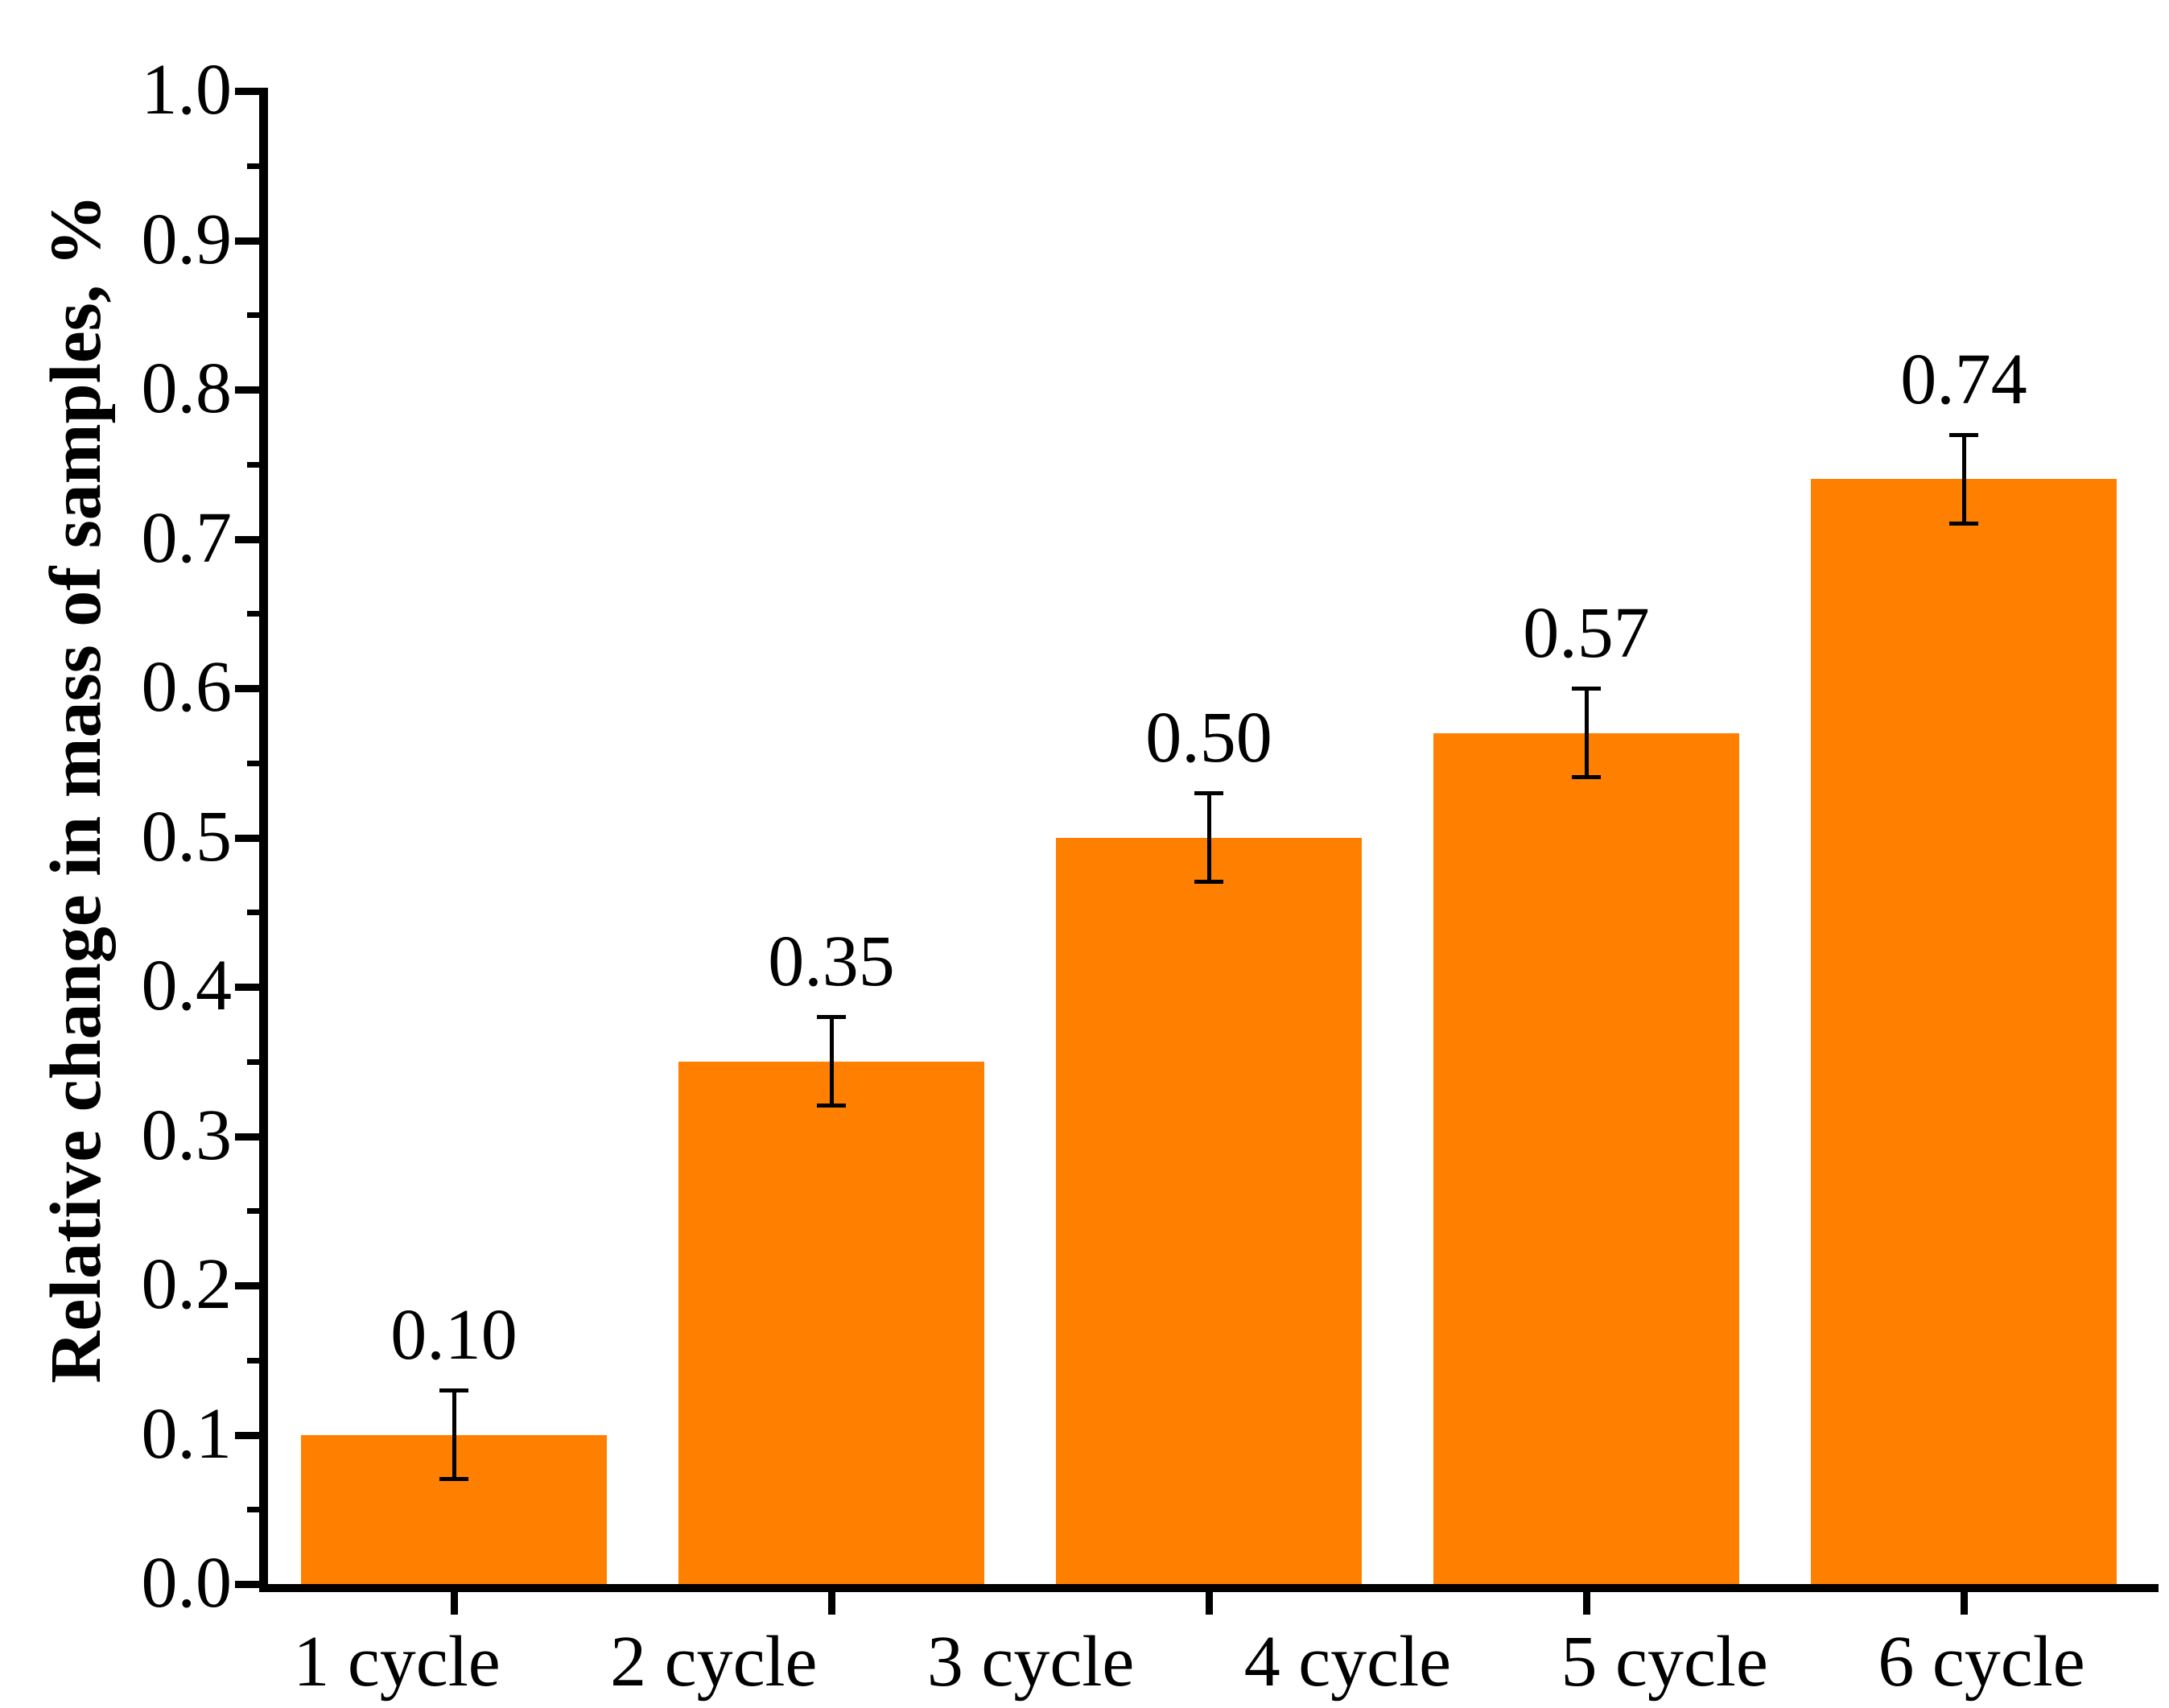 The width and height of the screenshot is (2169, 1708). Describe the element at coordinates (1664, 1662) in the screenshot. I see `x-tick-label: 5 cycle` at that location.